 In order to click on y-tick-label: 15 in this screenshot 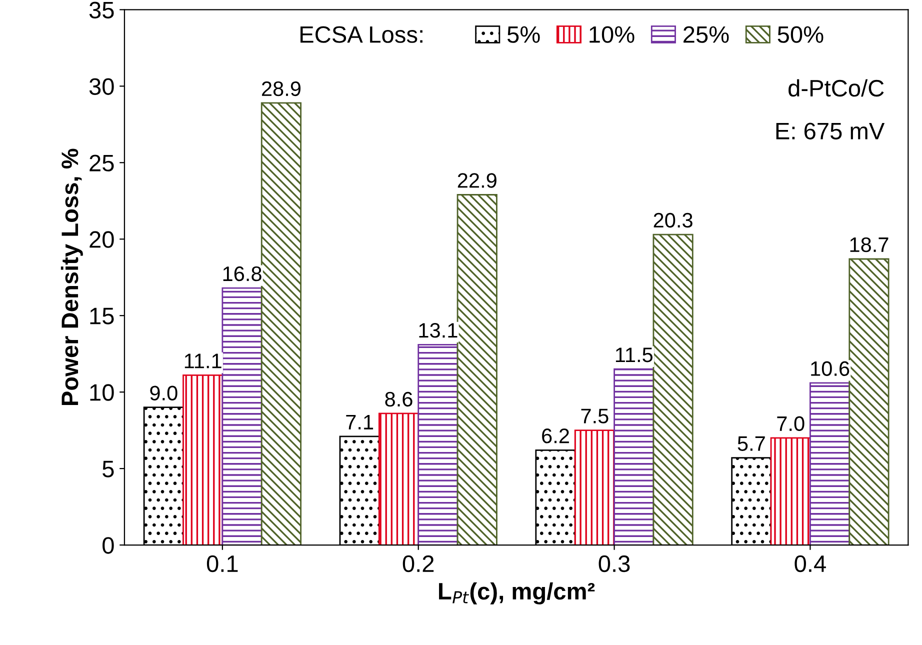, I will do `click(102, 316)`.